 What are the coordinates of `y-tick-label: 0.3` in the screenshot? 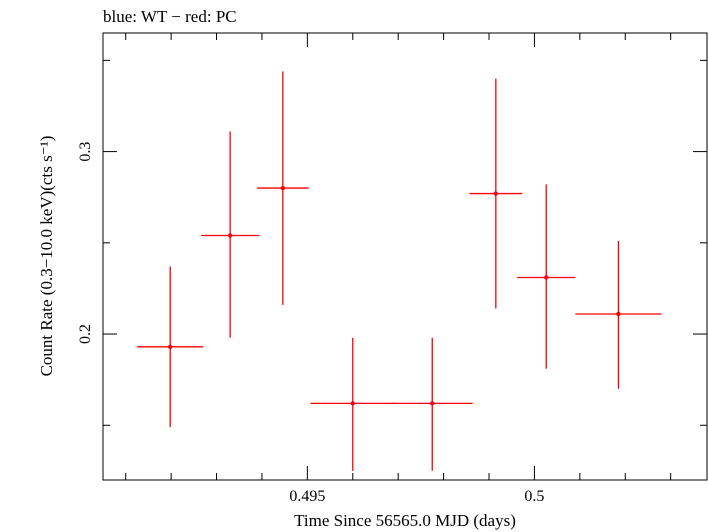 It's located at (85, 152).